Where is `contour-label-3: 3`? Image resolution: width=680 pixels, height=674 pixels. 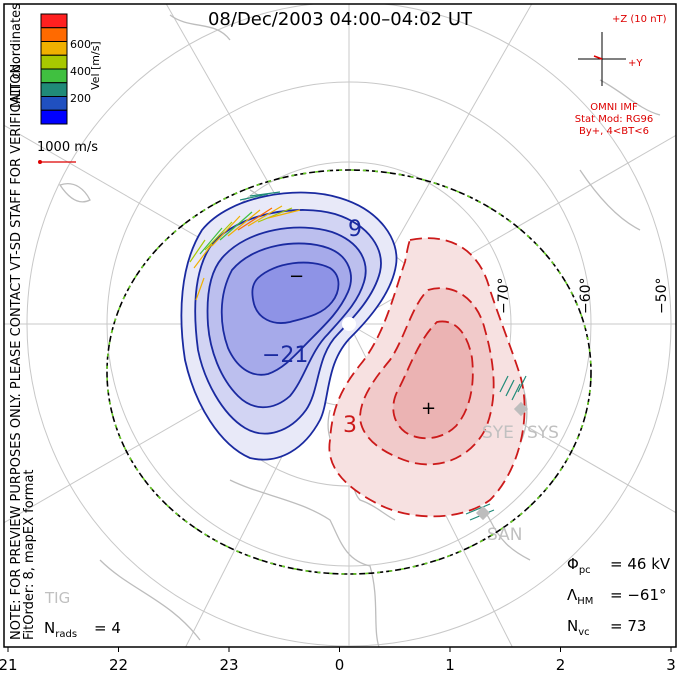
contour-label-3: 3 is located at coordinates (350, 425).